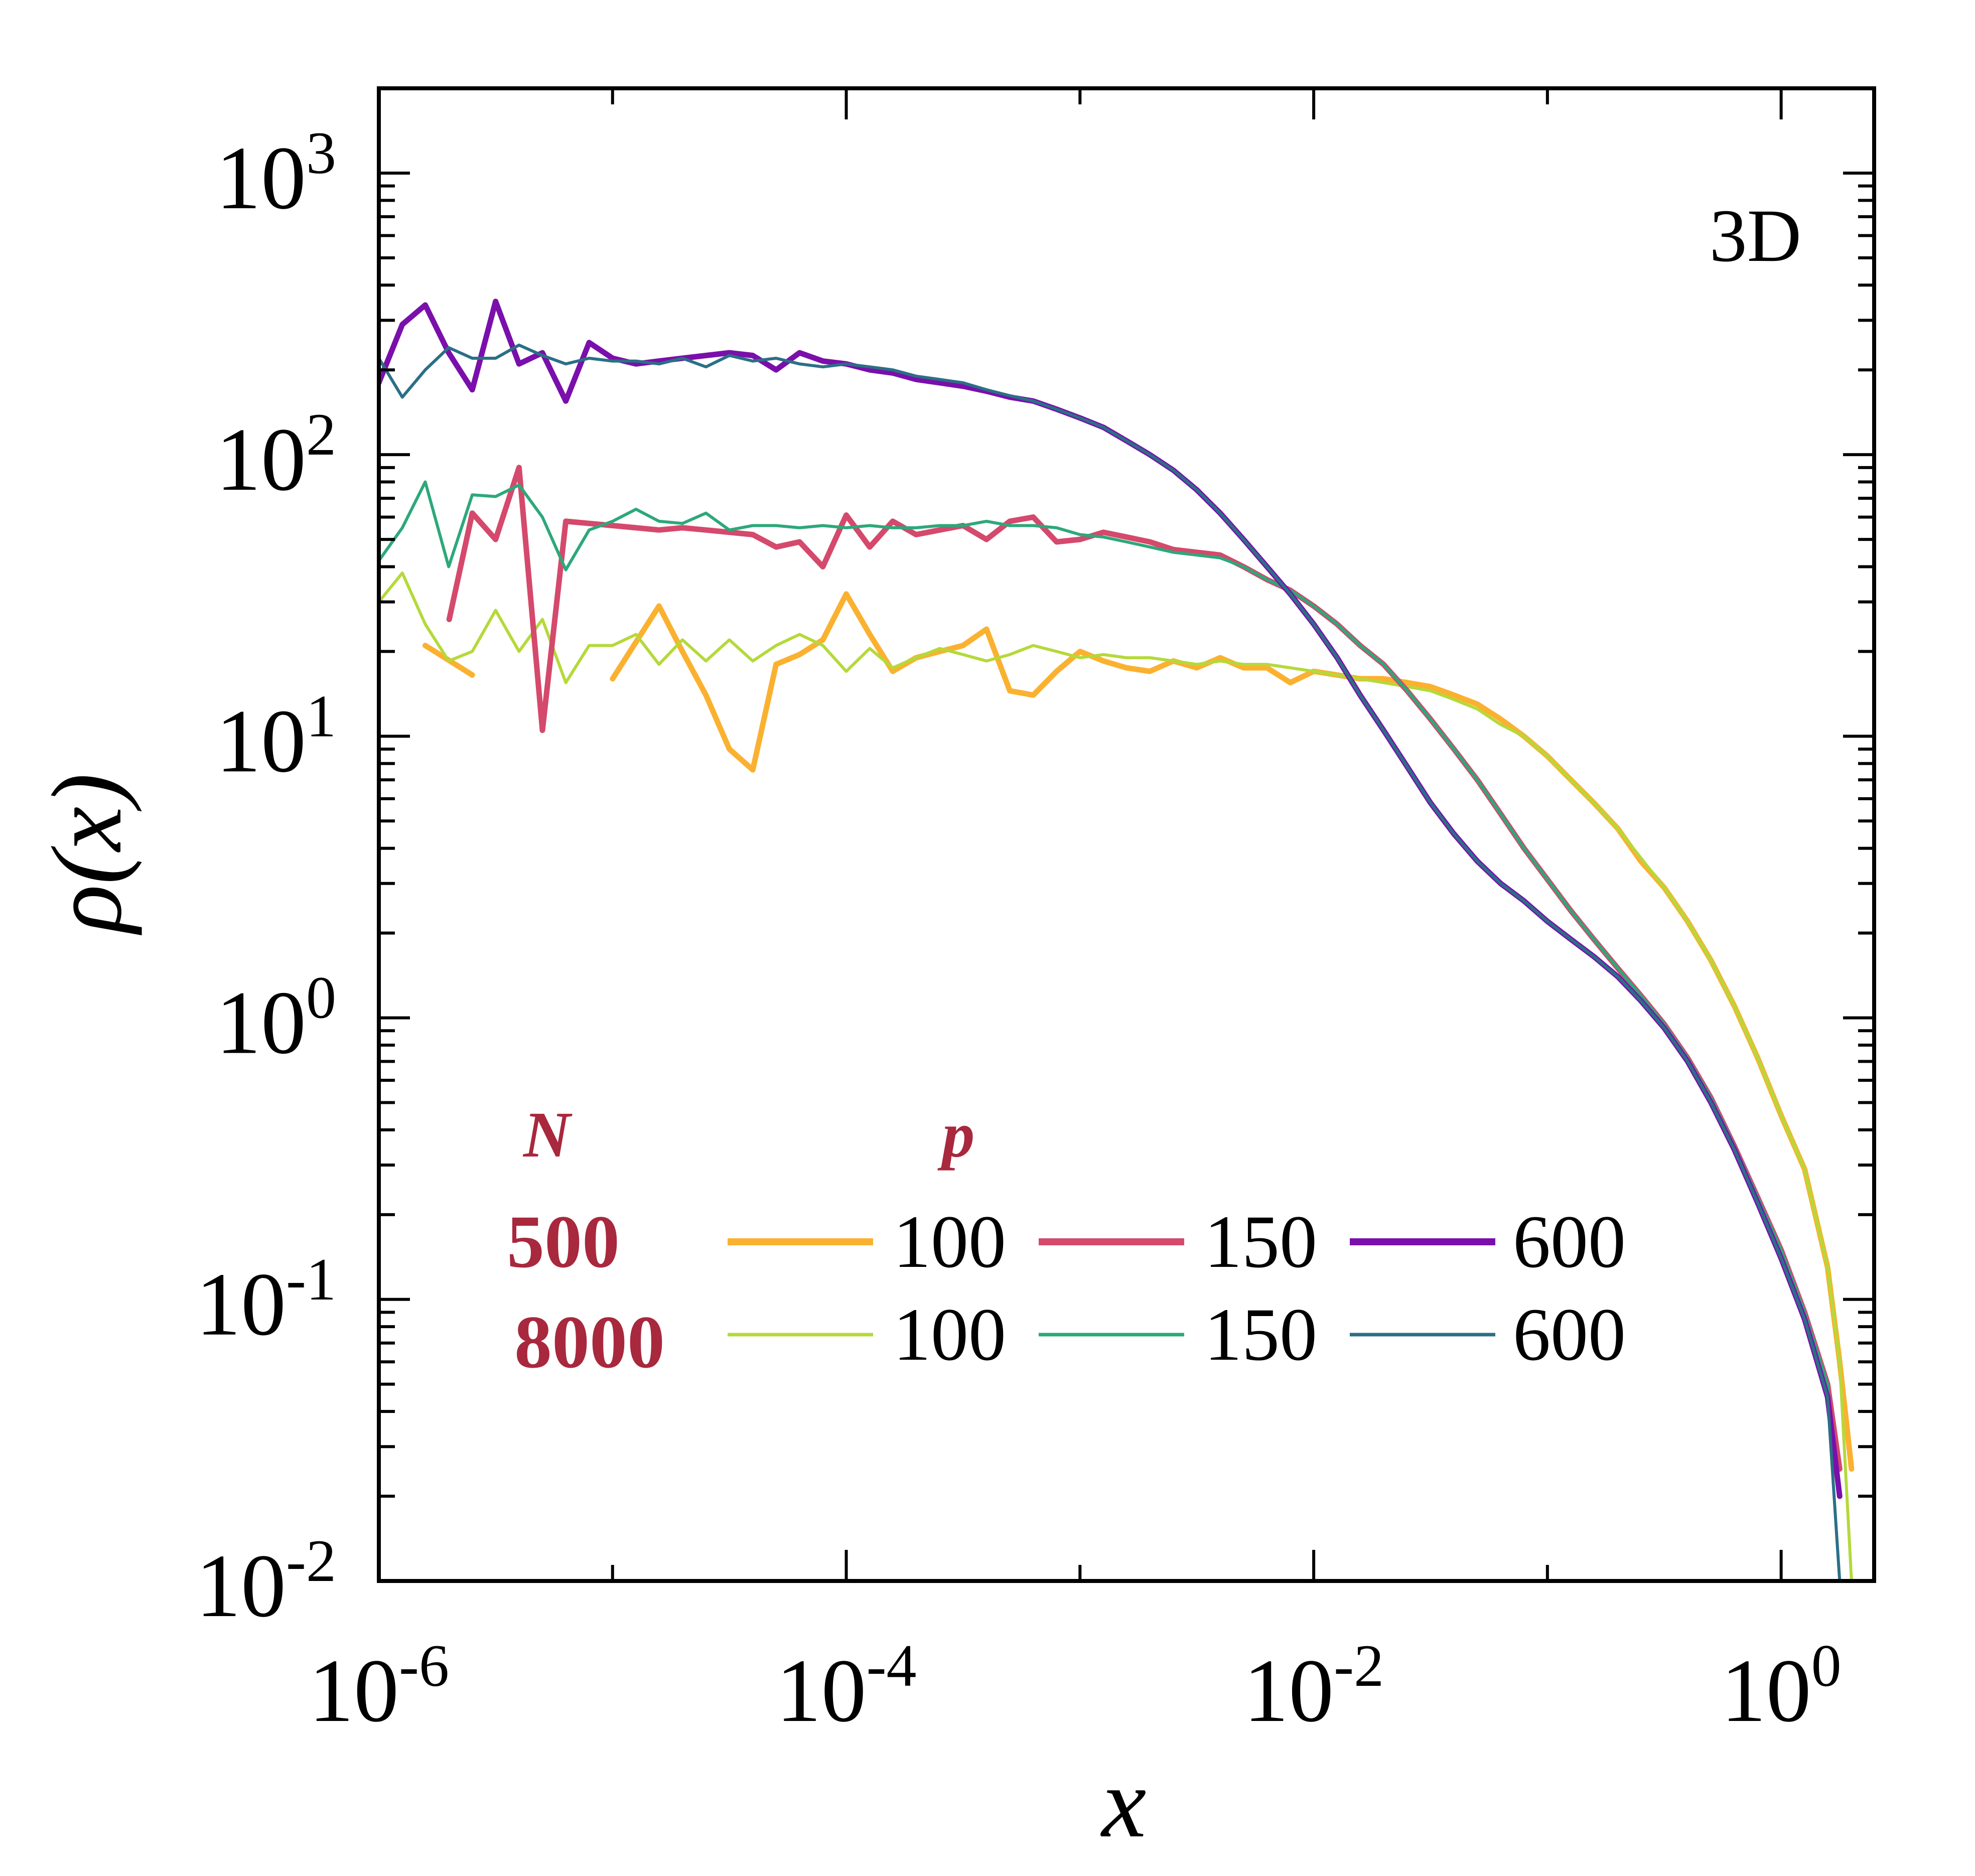 Image resolution: width=1975 pixels, height=1876 pixels. What do you see at coordinates (321, 152) in the screenshot?
I see `y-tick-label-exp: 3` at bounding box center [321, 152].